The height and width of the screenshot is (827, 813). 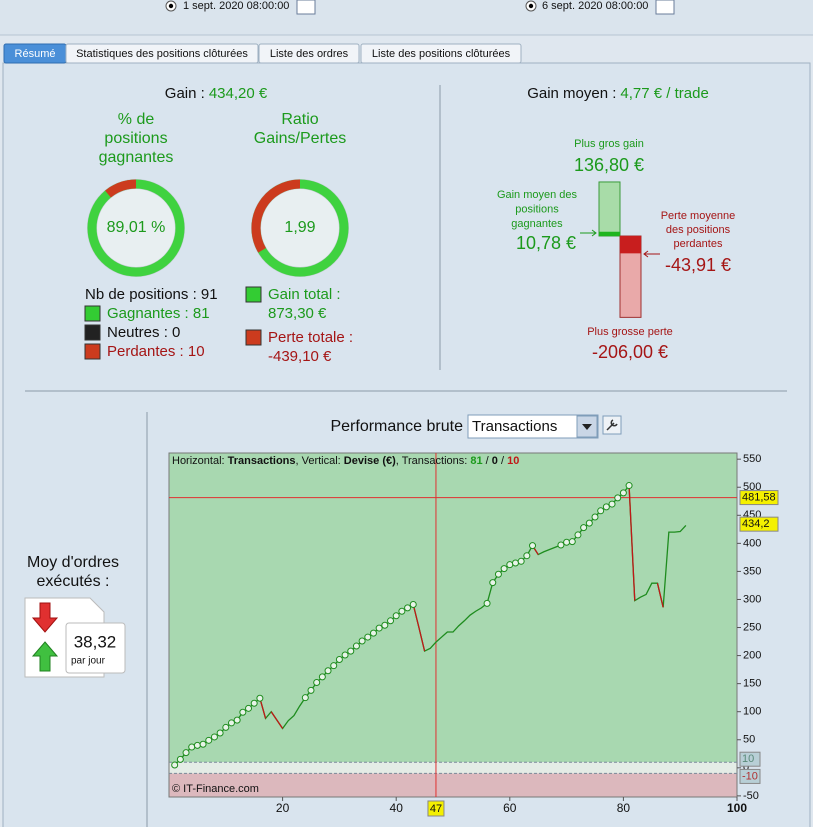 What do you see at coordinates (746, 768) in the screenshot?
I see `y-tick-label: 0` at bounding box center [746, 768].